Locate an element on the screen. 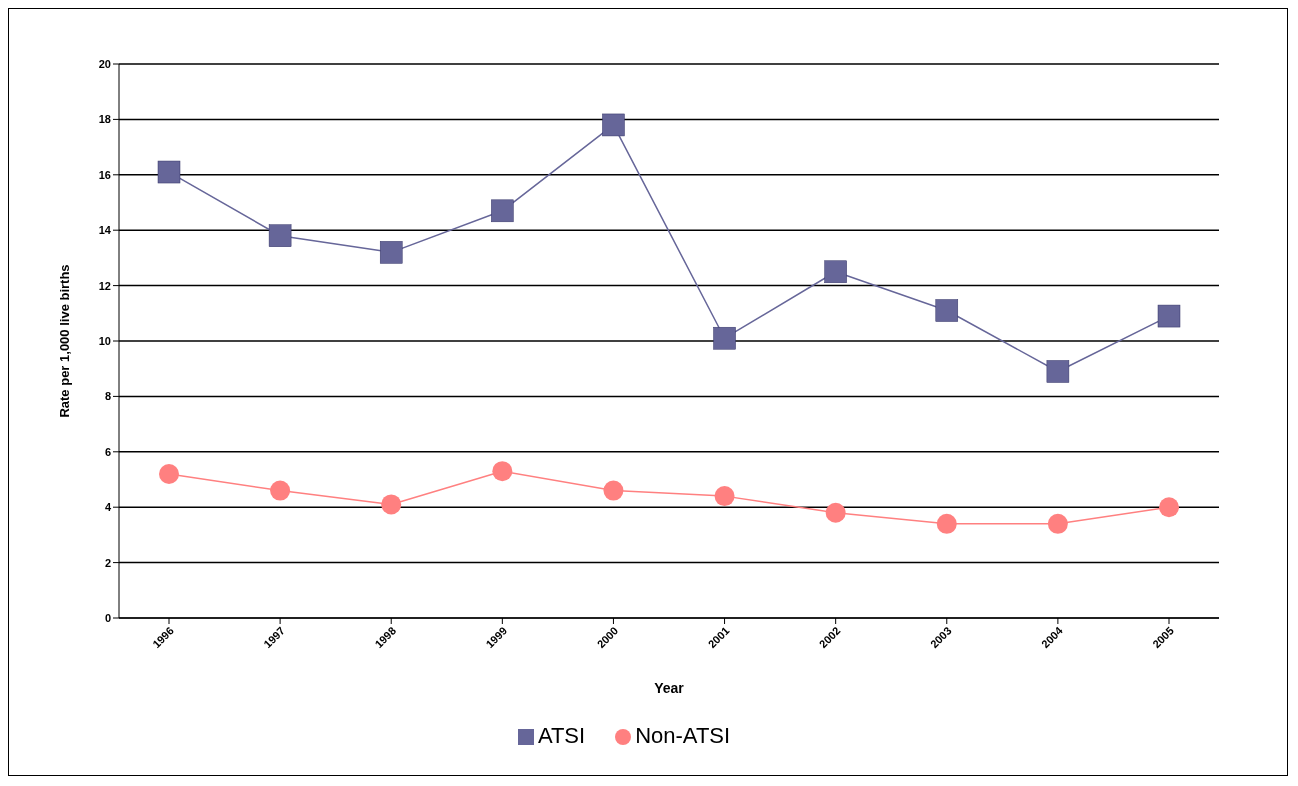 This screenshot has width=1298, height=786. y-tick-label: 0 is located at coordinates (107, 617).